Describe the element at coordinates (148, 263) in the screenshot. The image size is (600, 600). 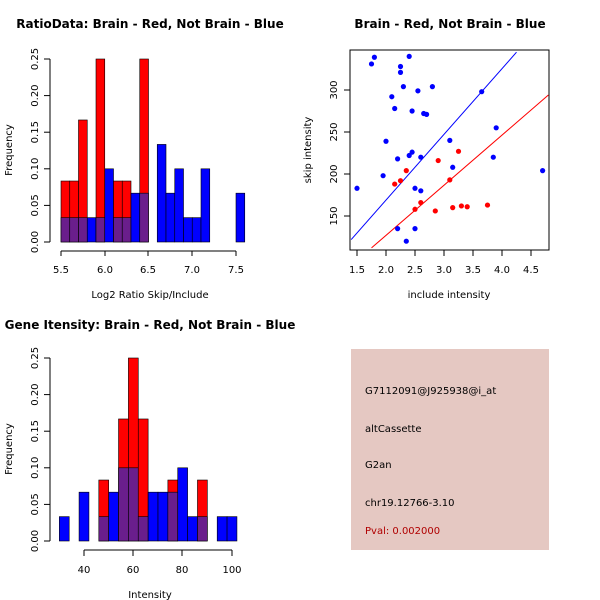
I see `ratio-x-ticks: 5.5 6.0 6.5 7.0 7.5` at that location.